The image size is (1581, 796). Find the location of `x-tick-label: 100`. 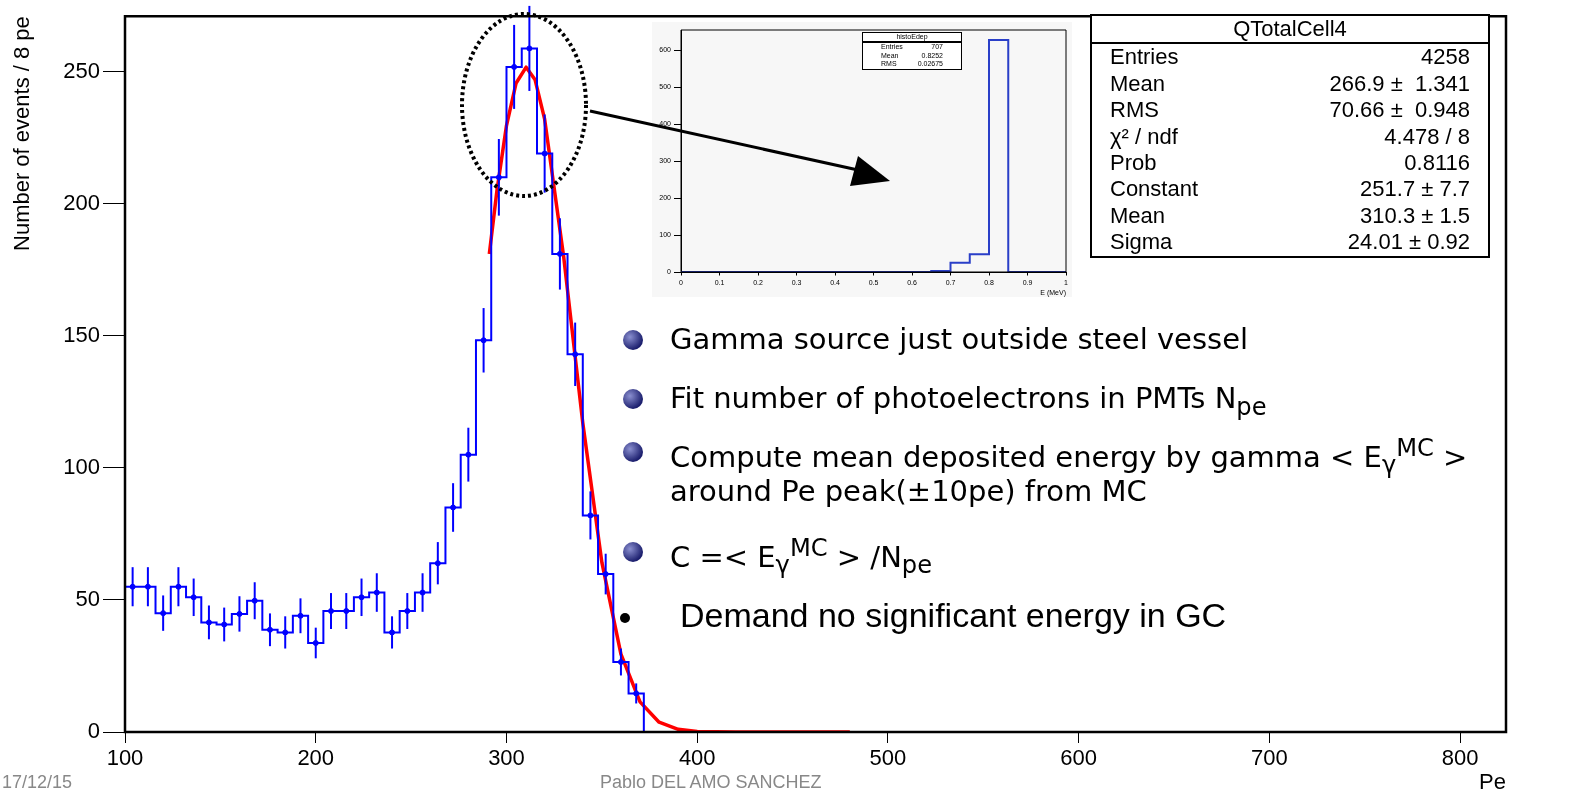

x-tick-label: 100 is located at coordinates (125, 758).